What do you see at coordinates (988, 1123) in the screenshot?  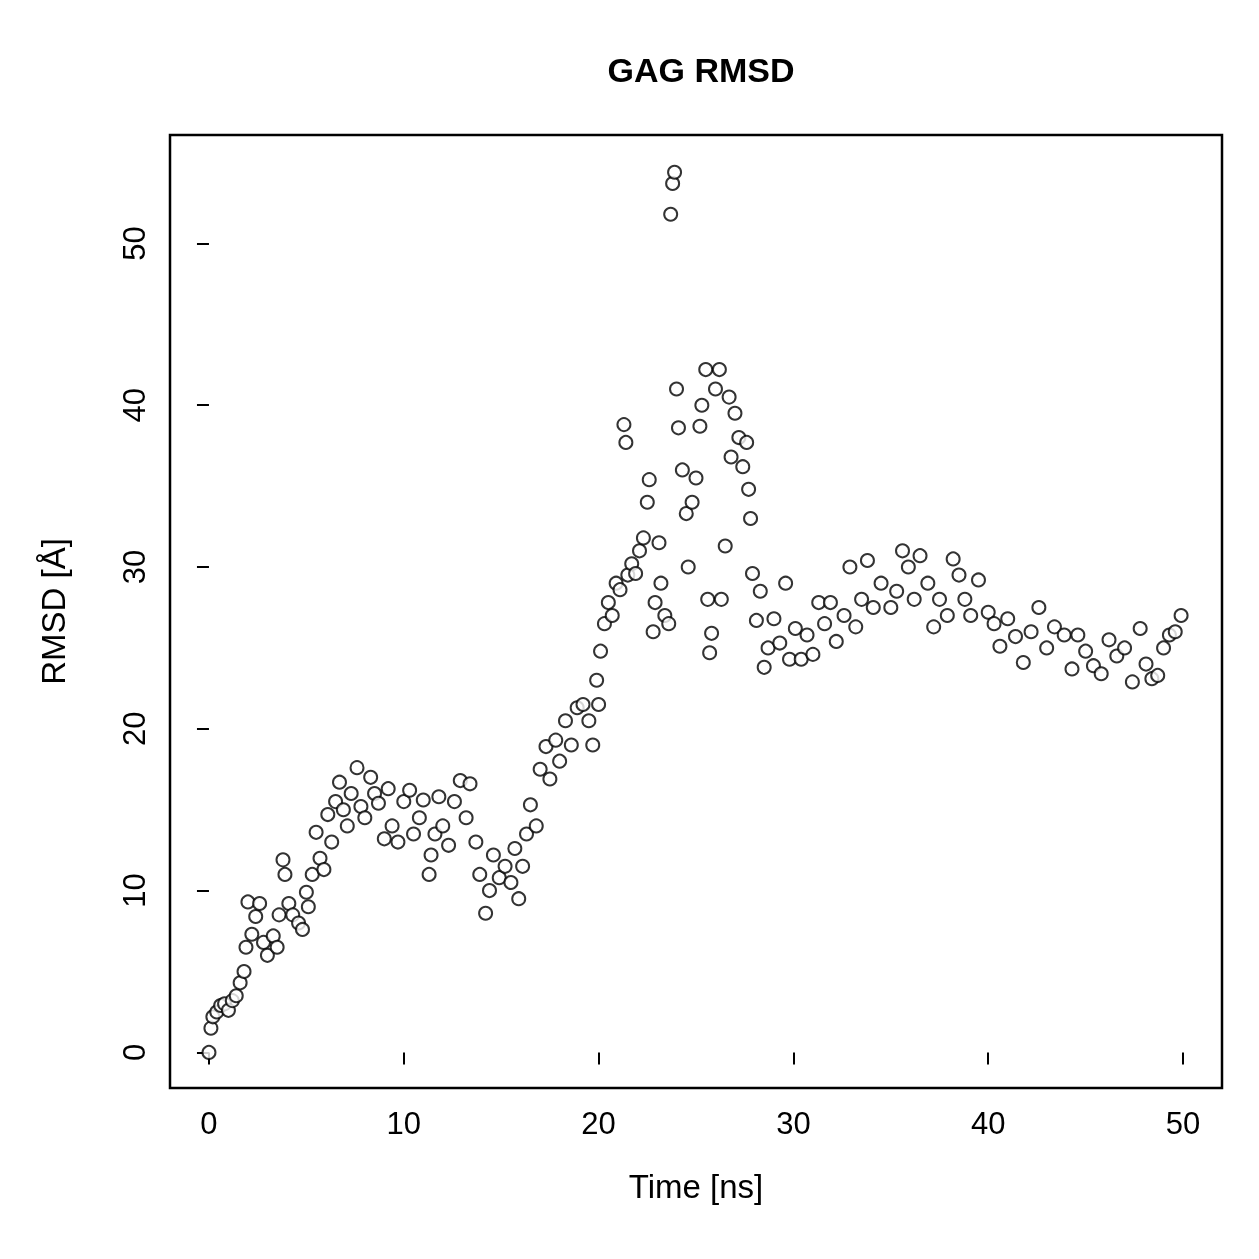 I see `x-tick-label: 40` at bounding box center [988, 1123].